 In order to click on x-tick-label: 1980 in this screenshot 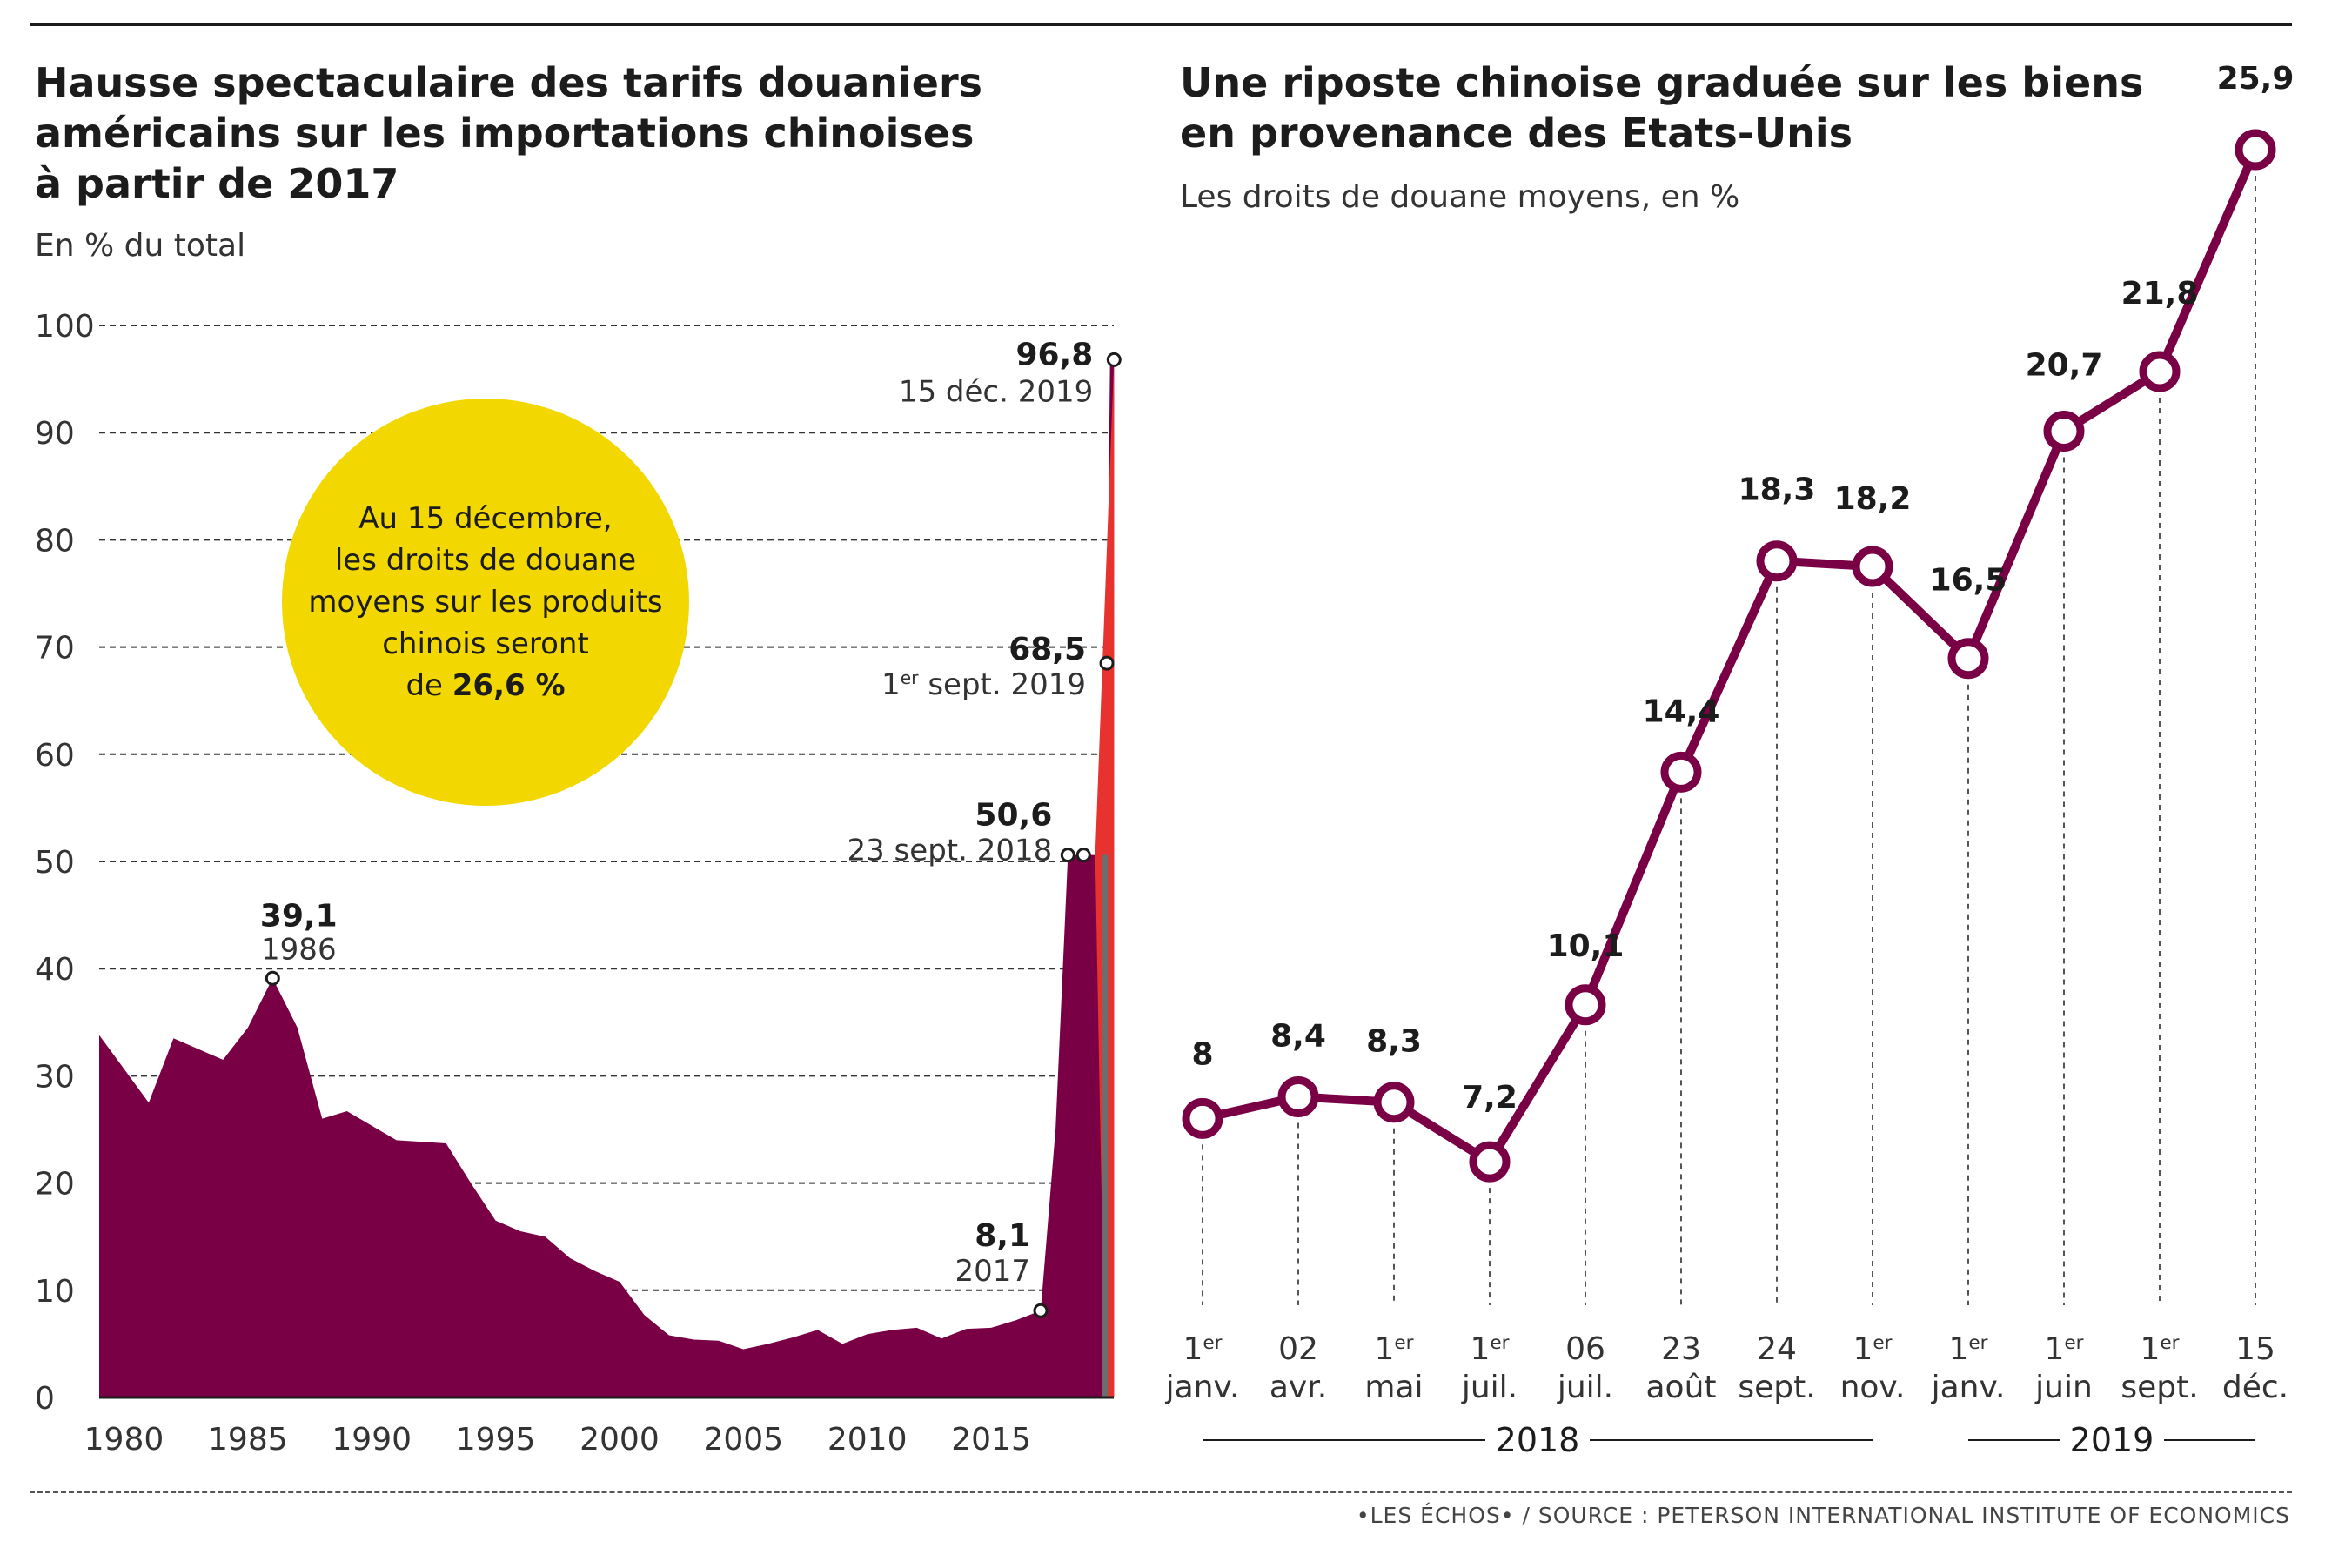, I will do `click(124, 1439)`.